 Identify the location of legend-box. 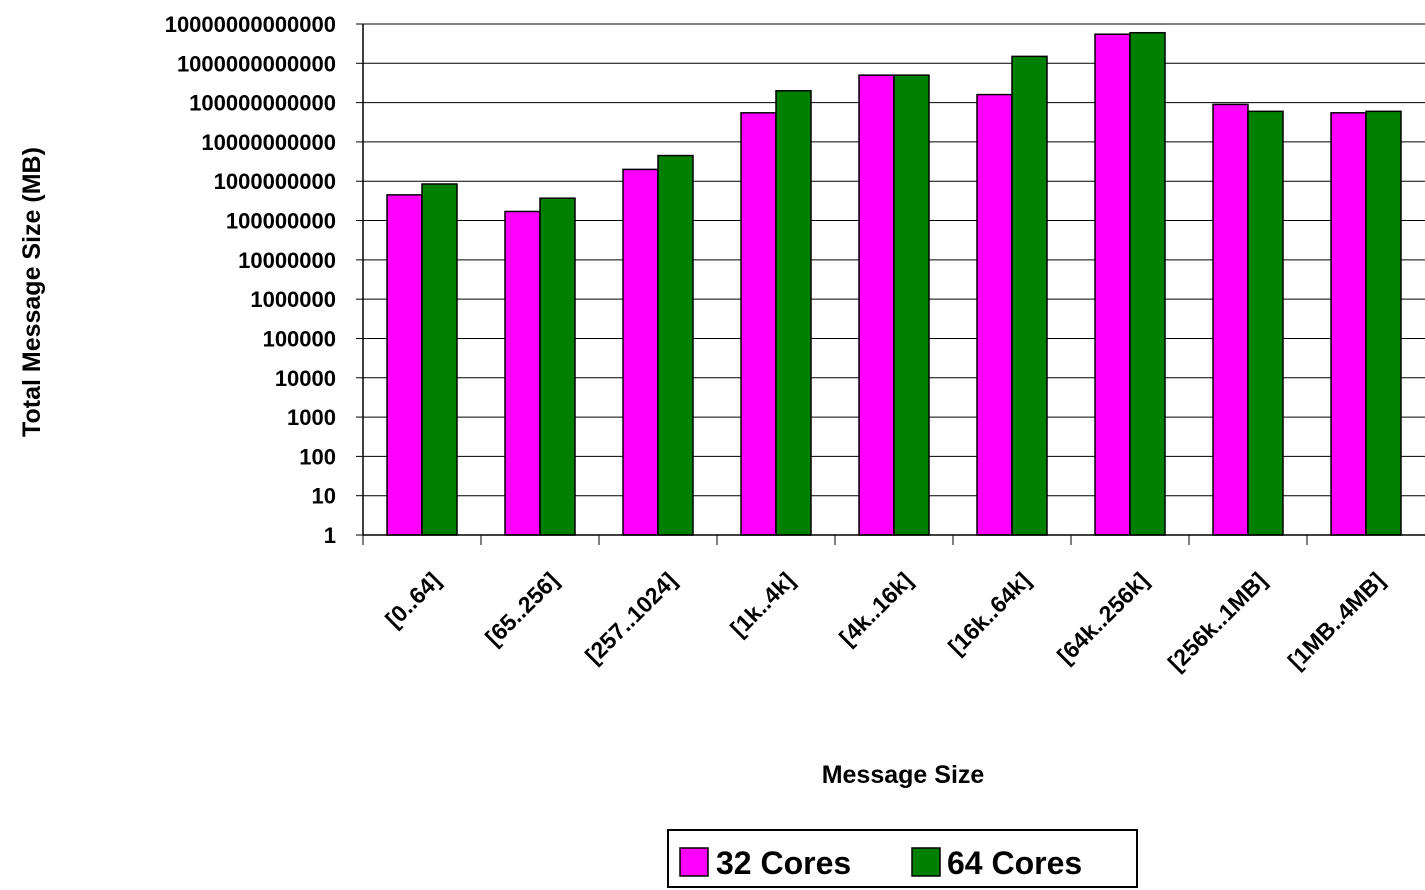
(902, 858).